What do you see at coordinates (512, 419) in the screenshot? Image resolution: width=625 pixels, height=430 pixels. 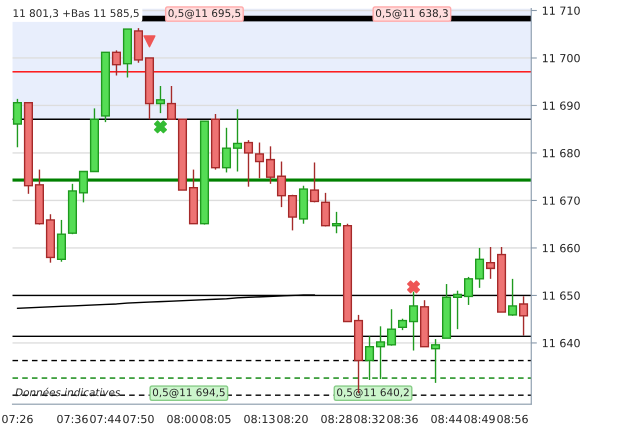 I see `x-tick-label: 08:56` at bounding box center [512, 419].